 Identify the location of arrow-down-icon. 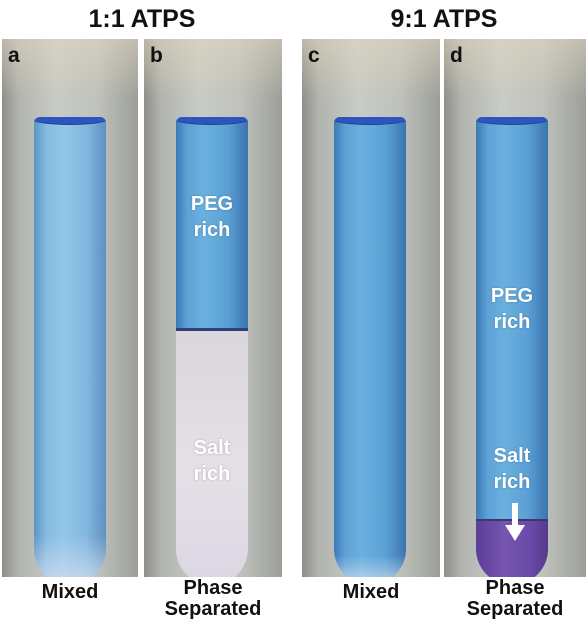
(515, 522).